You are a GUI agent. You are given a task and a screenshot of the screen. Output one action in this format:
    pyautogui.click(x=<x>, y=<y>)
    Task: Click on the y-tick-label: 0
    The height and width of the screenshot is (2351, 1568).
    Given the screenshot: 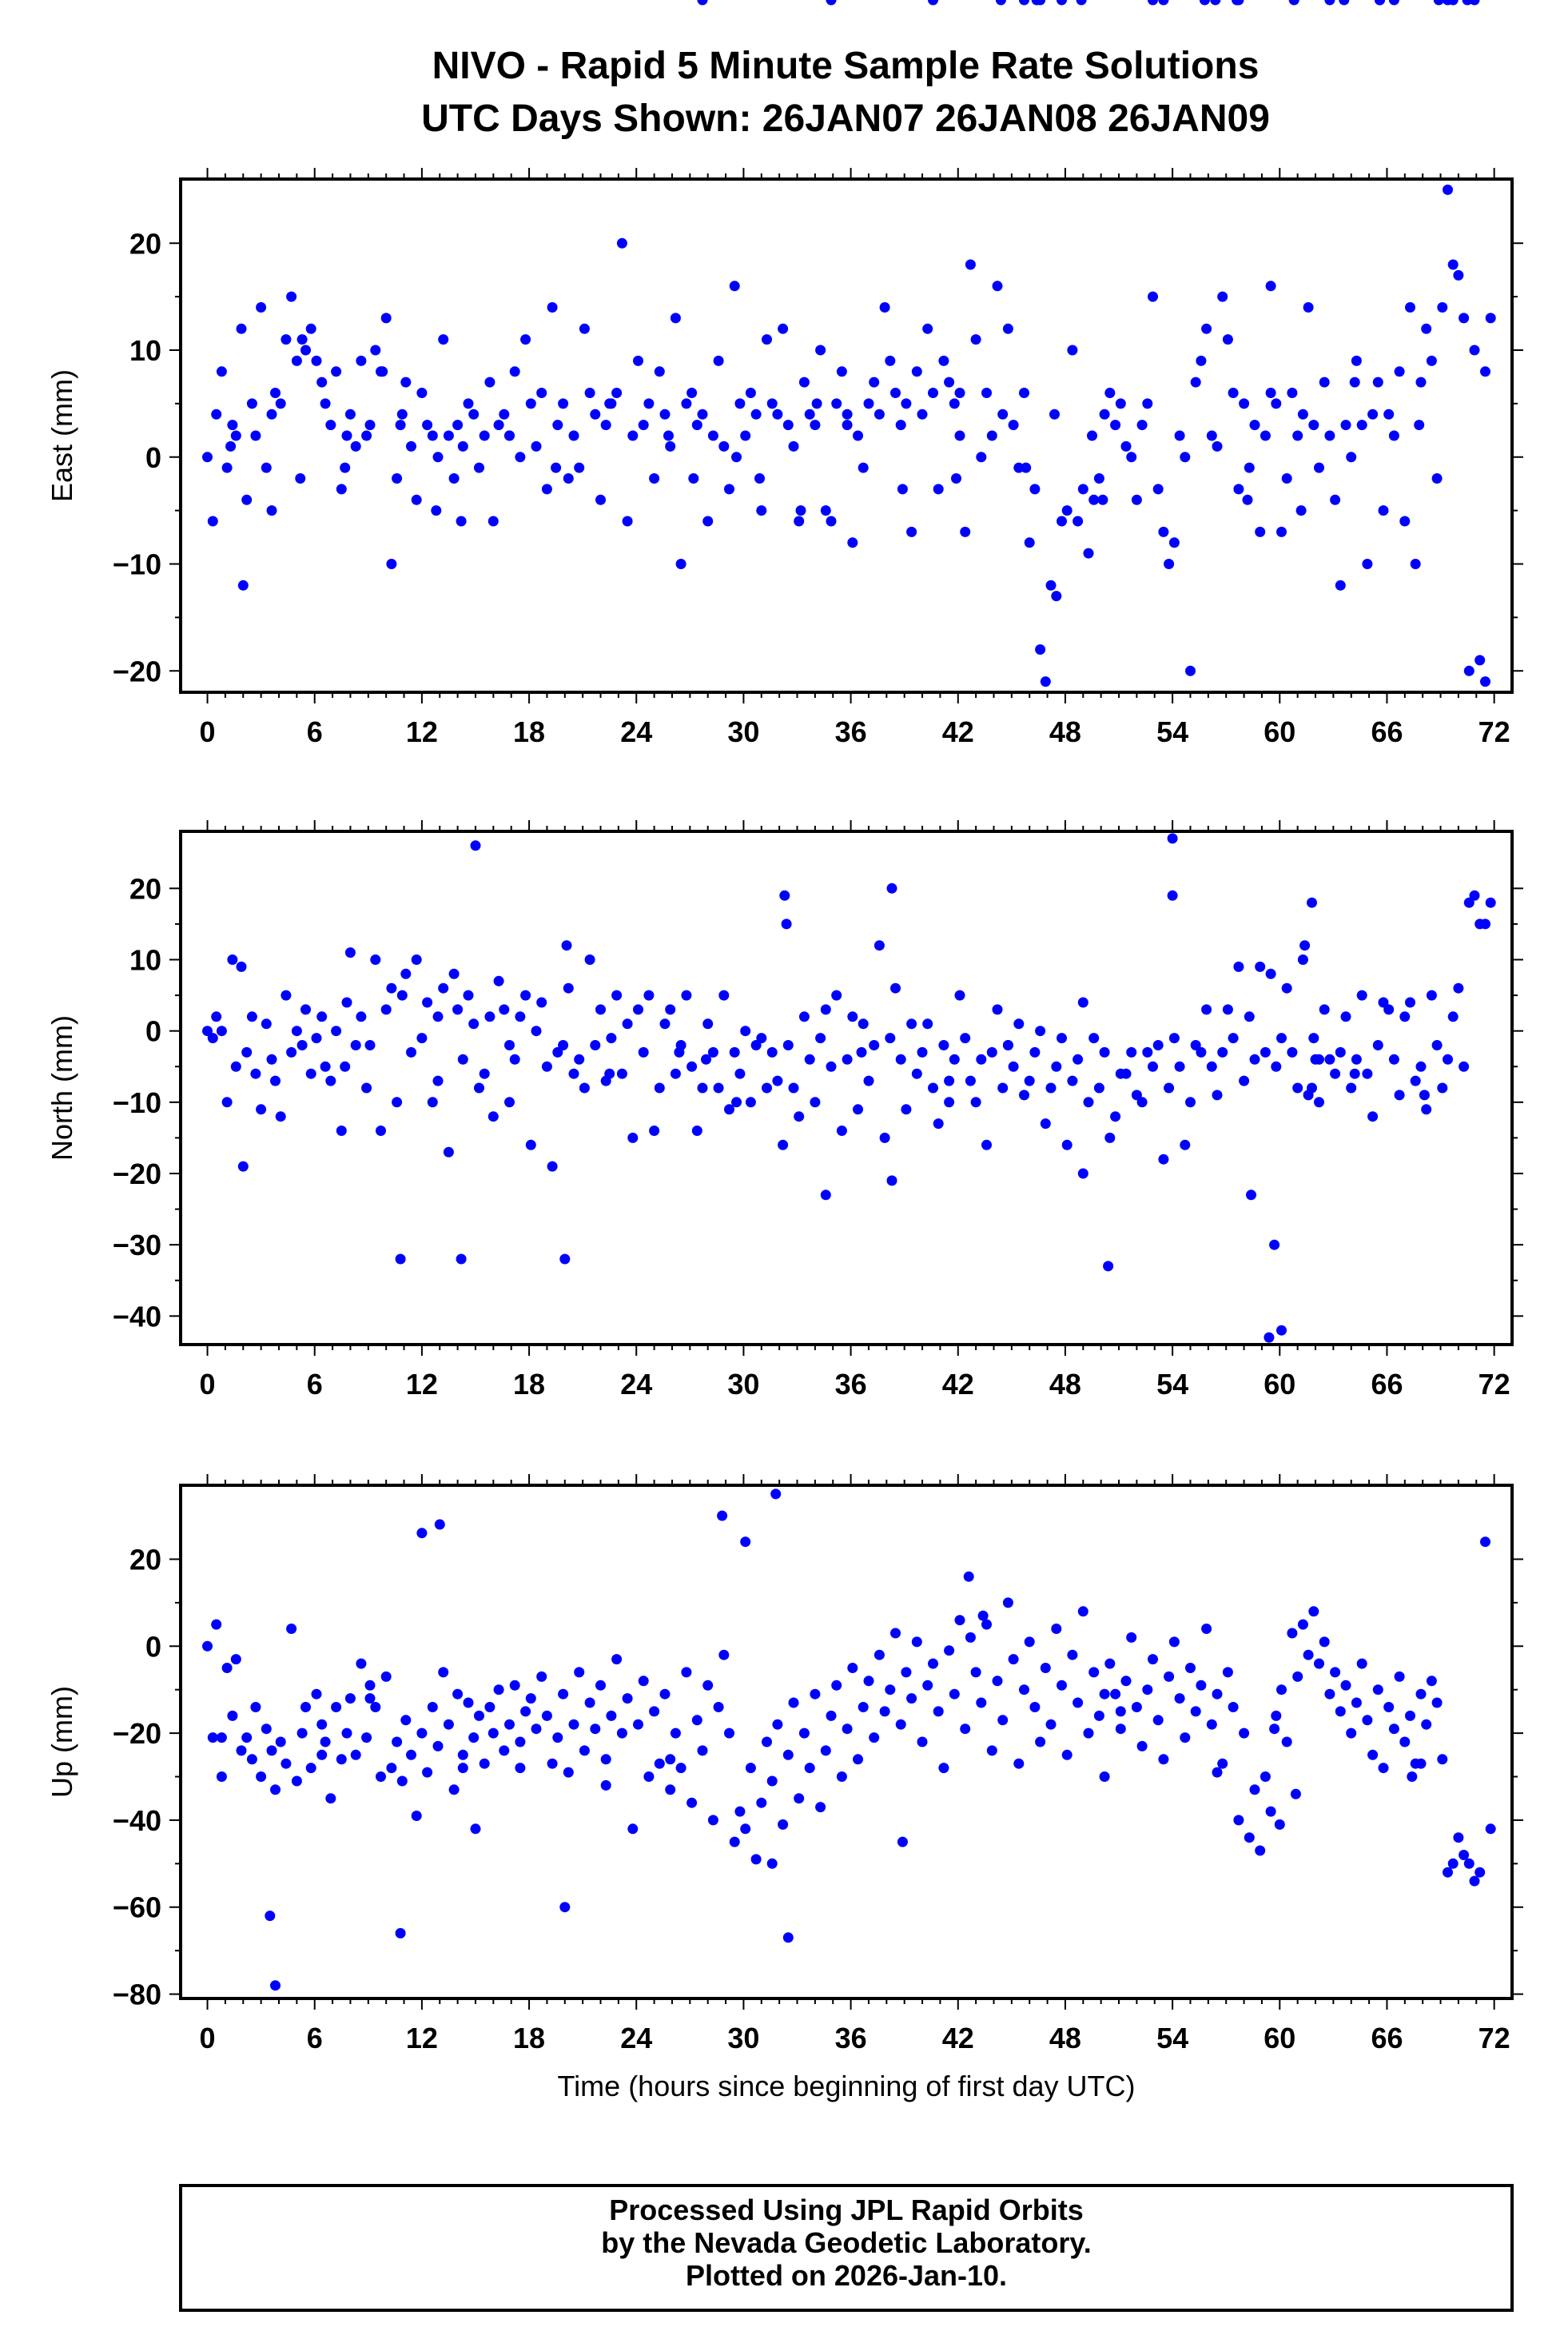 What is the action you would take?
    pyautogui.click(x=153, y=1646)
    